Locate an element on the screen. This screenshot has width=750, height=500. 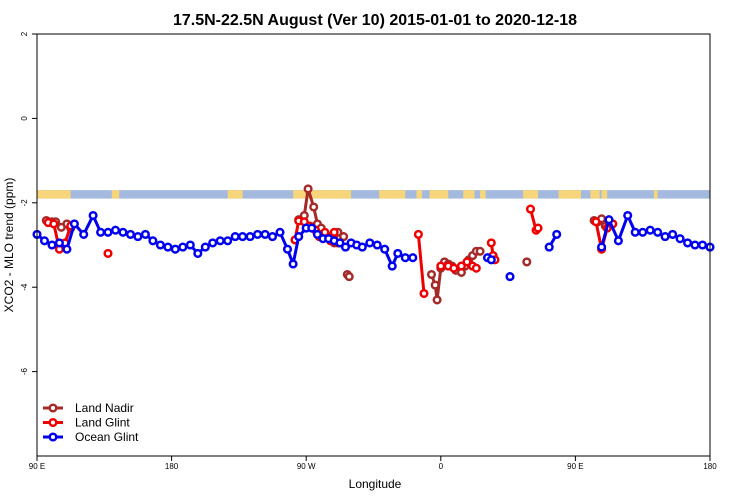
y-axis-label: XCO2 - MLO trend (ppm) is located at coordinates (9, 245).